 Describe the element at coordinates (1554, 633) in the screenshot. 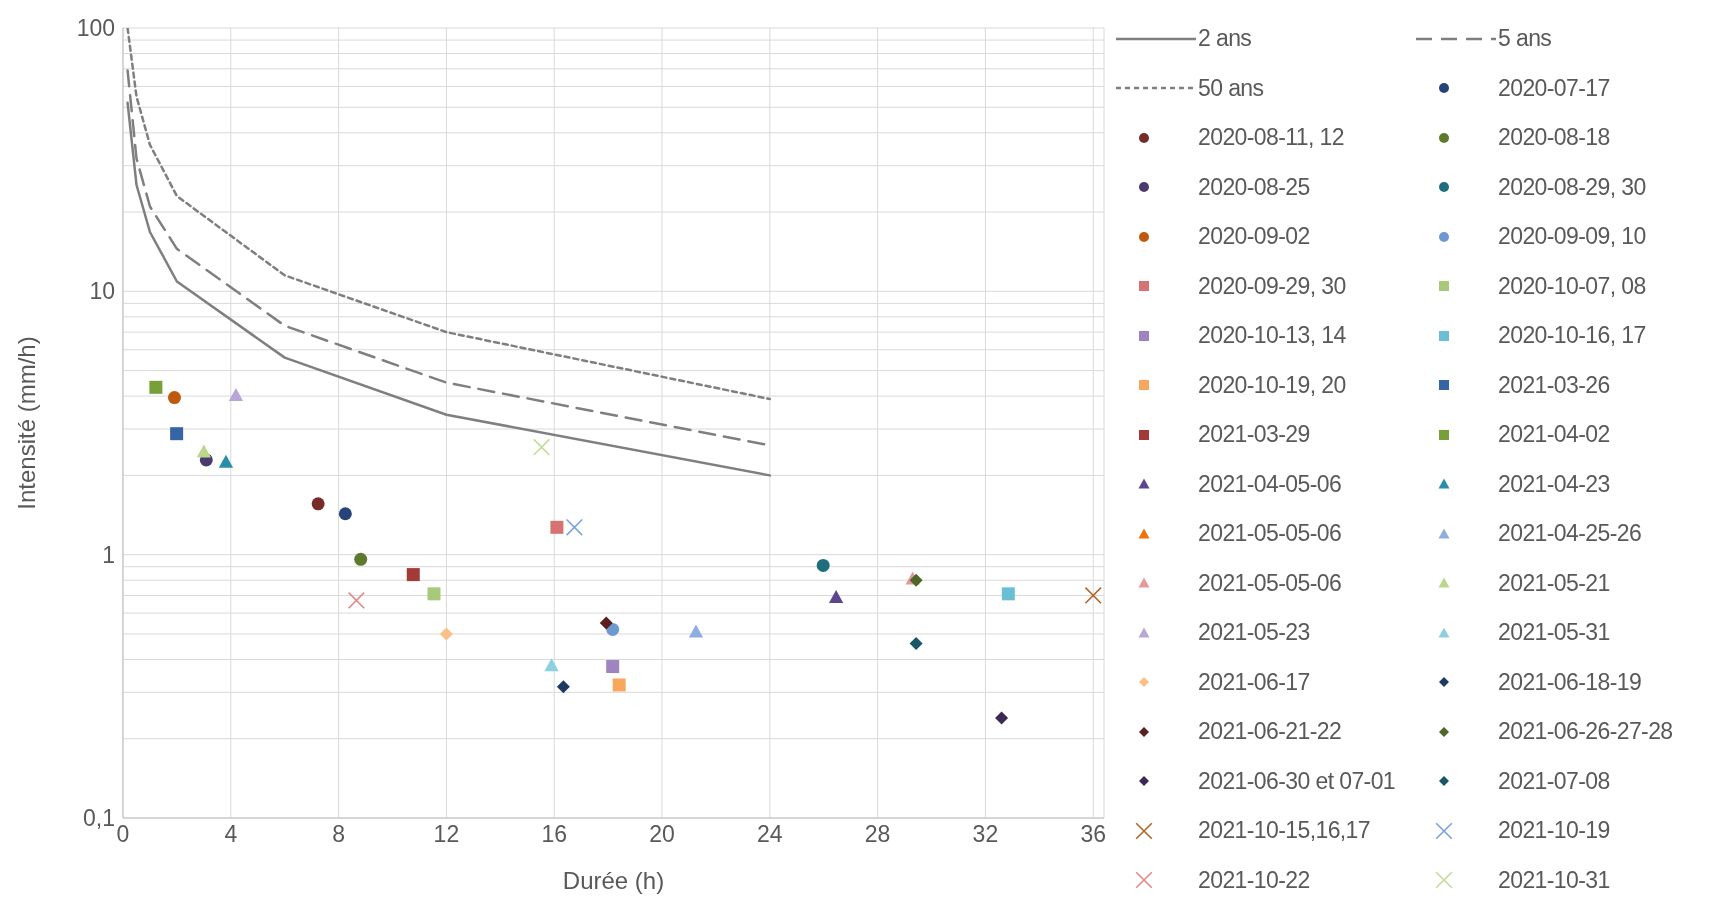

I see `legend-label: 2021-05-31` at that location.